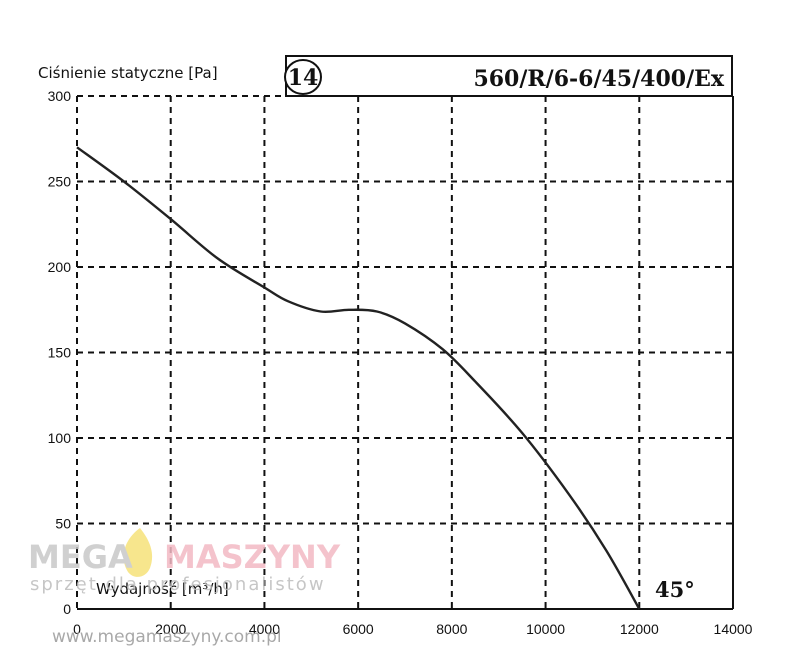 Image resolution: width=800 pixels, height=671 pixels. I want to click on watermark-brand-pink: MASZYNY, so click(252, 557).